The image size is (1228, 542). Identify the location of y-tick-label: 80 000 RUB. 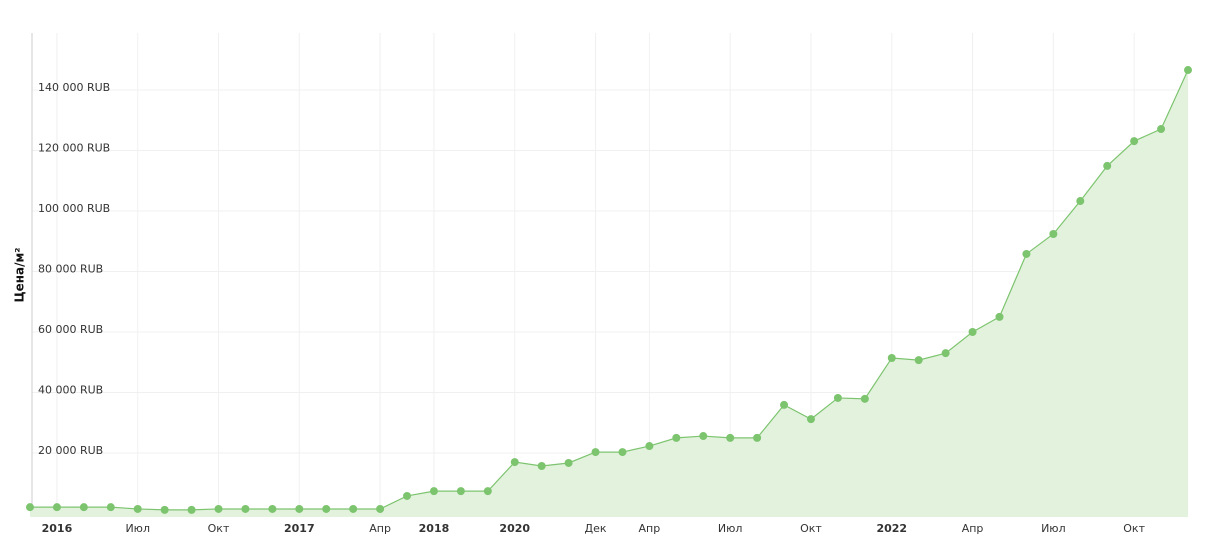
(70, 269).